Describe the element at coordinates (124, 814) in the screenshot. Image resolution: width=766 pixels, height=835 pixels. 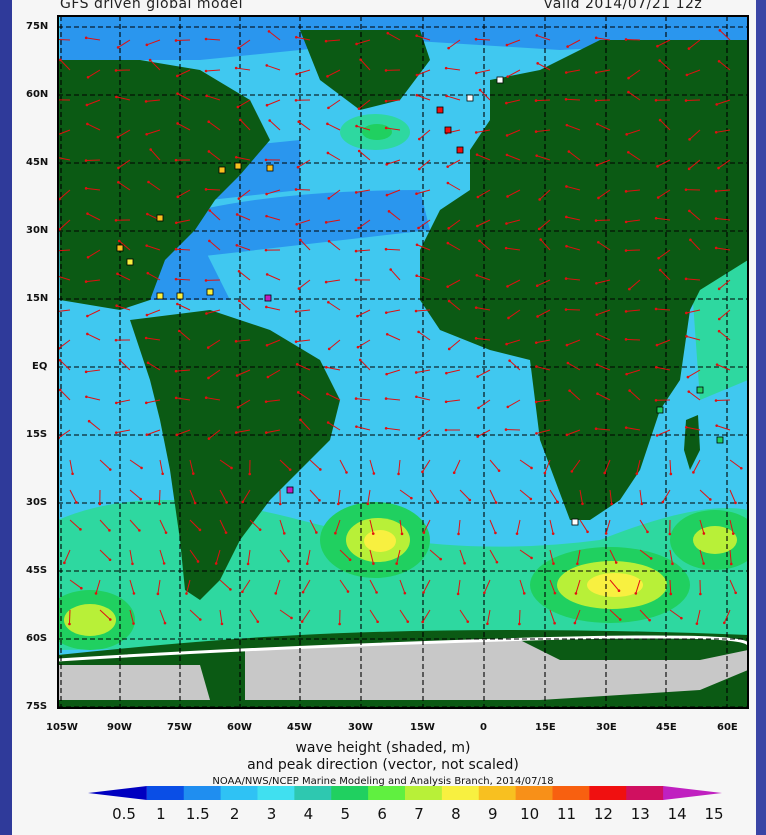
I see `colorbar-tick-label: 0.5` at that location.